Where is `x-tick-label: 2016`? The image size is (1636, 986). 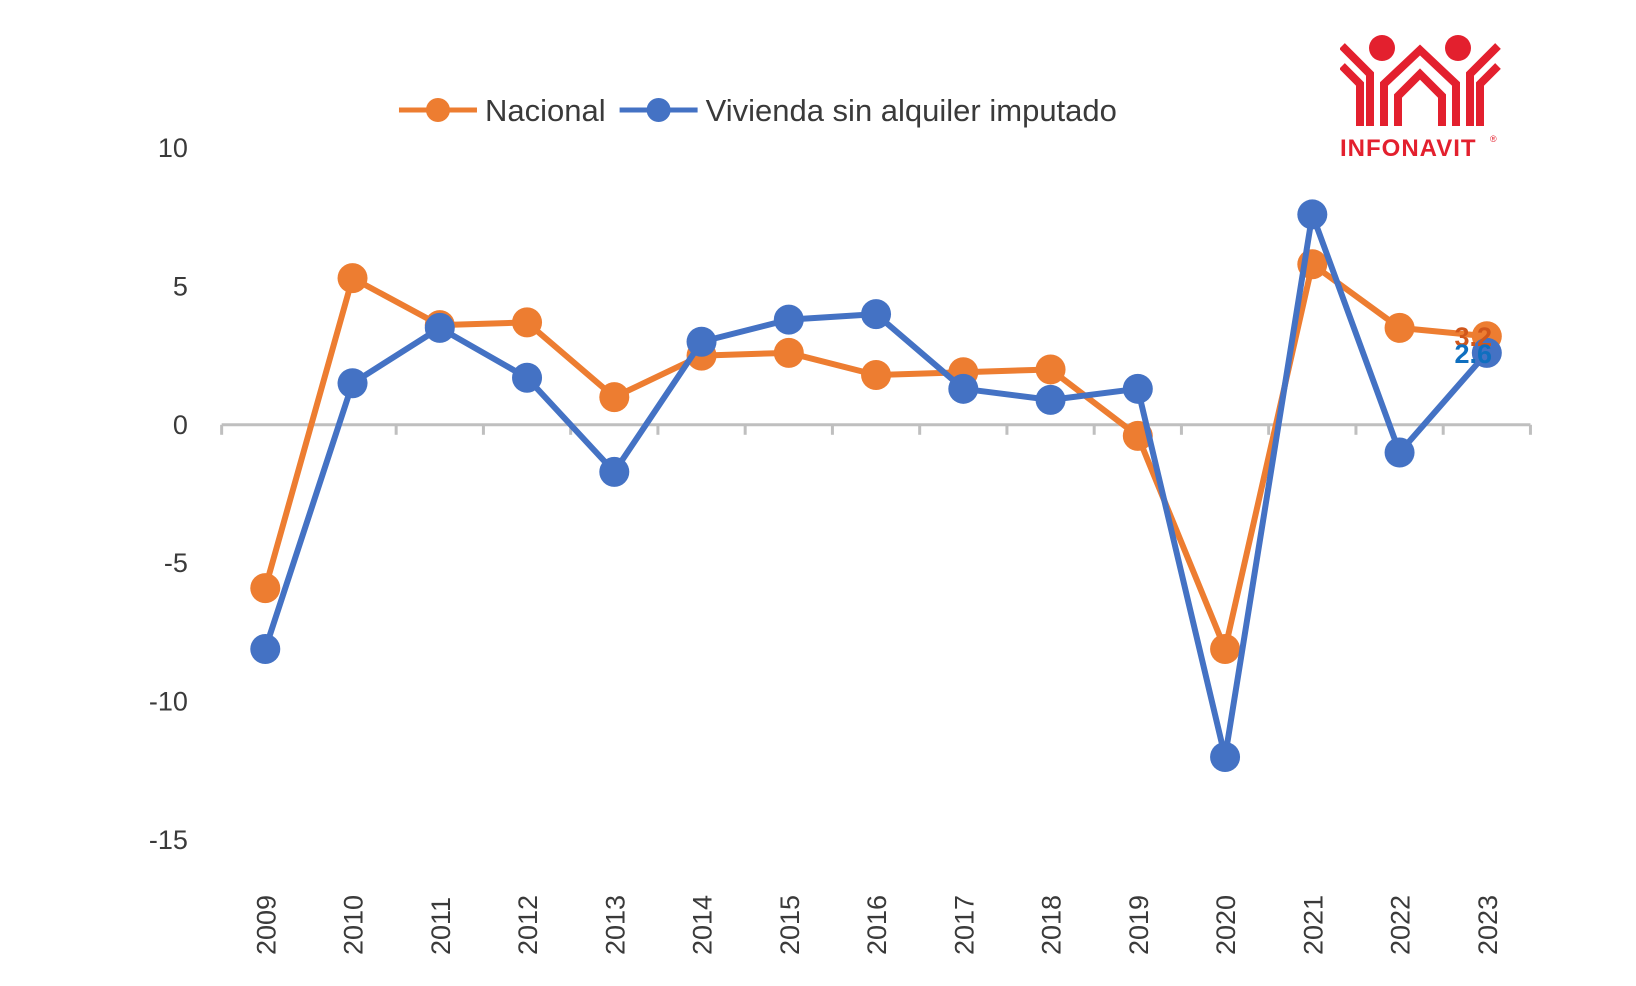
x-tick-label: 2016 is located at coordinates (877, 925).